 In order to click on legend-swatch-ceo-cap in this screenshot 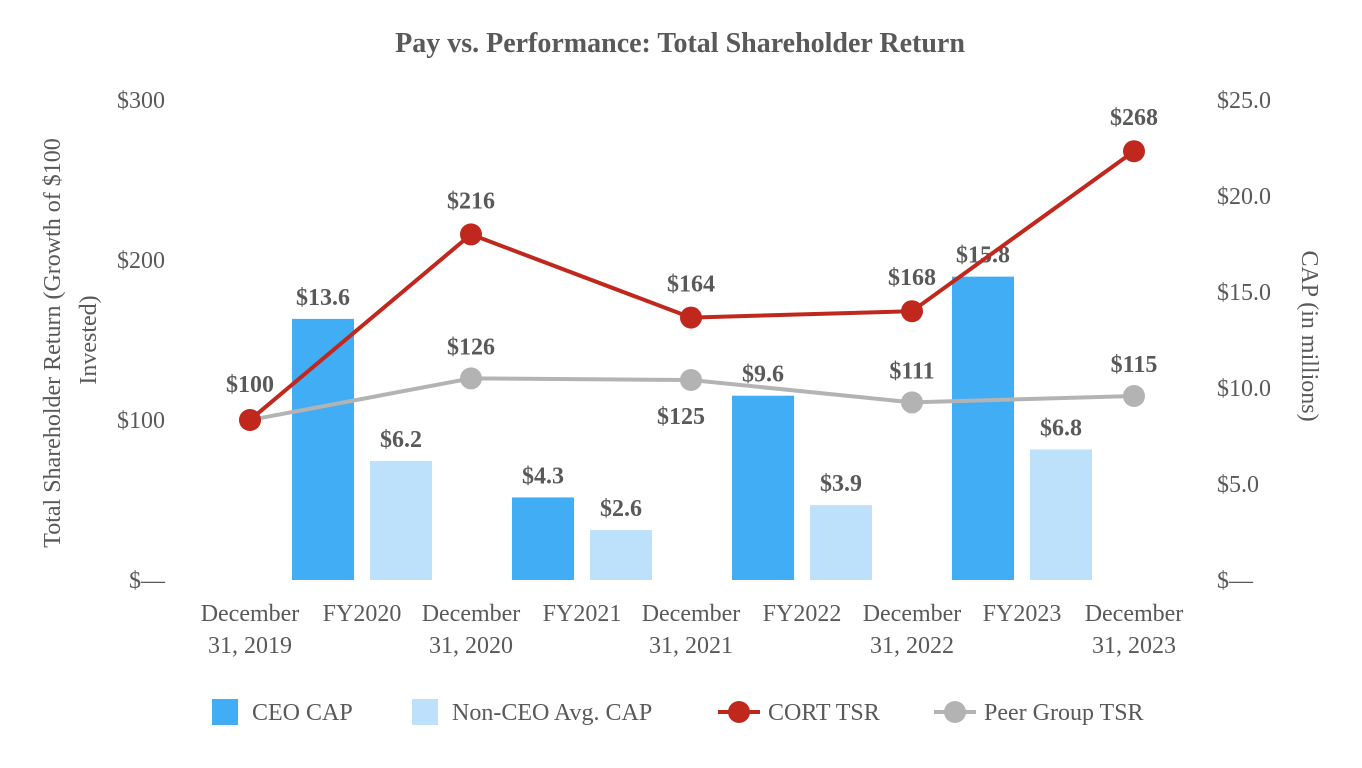, I will do `click(225, 712)`.